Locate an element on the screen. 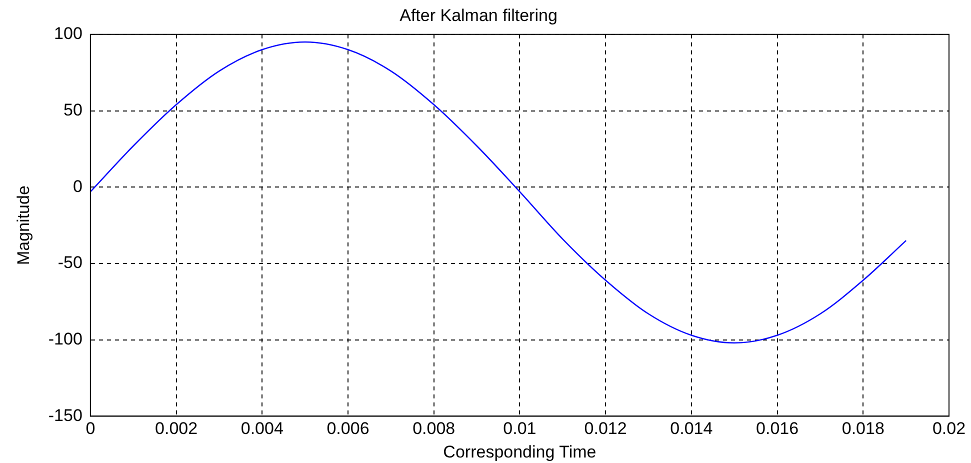 This screenshot has width=971, height=463. x-tick-label: 0.012 is located at coordinates (605, 428).